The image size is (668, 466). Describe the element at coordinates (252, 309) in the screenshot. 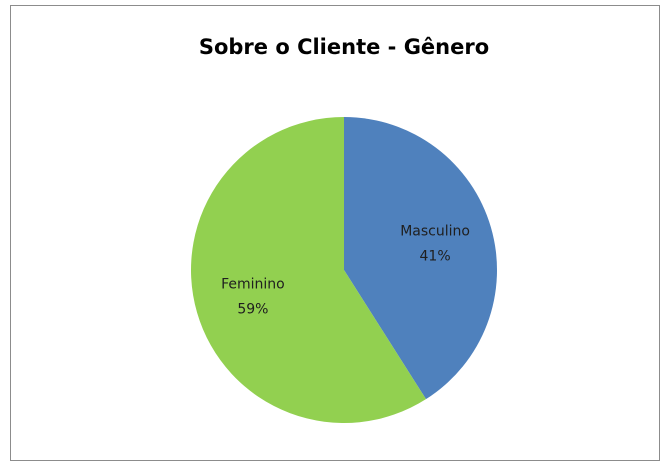

I see `slice-value-label: 59%` at that location.